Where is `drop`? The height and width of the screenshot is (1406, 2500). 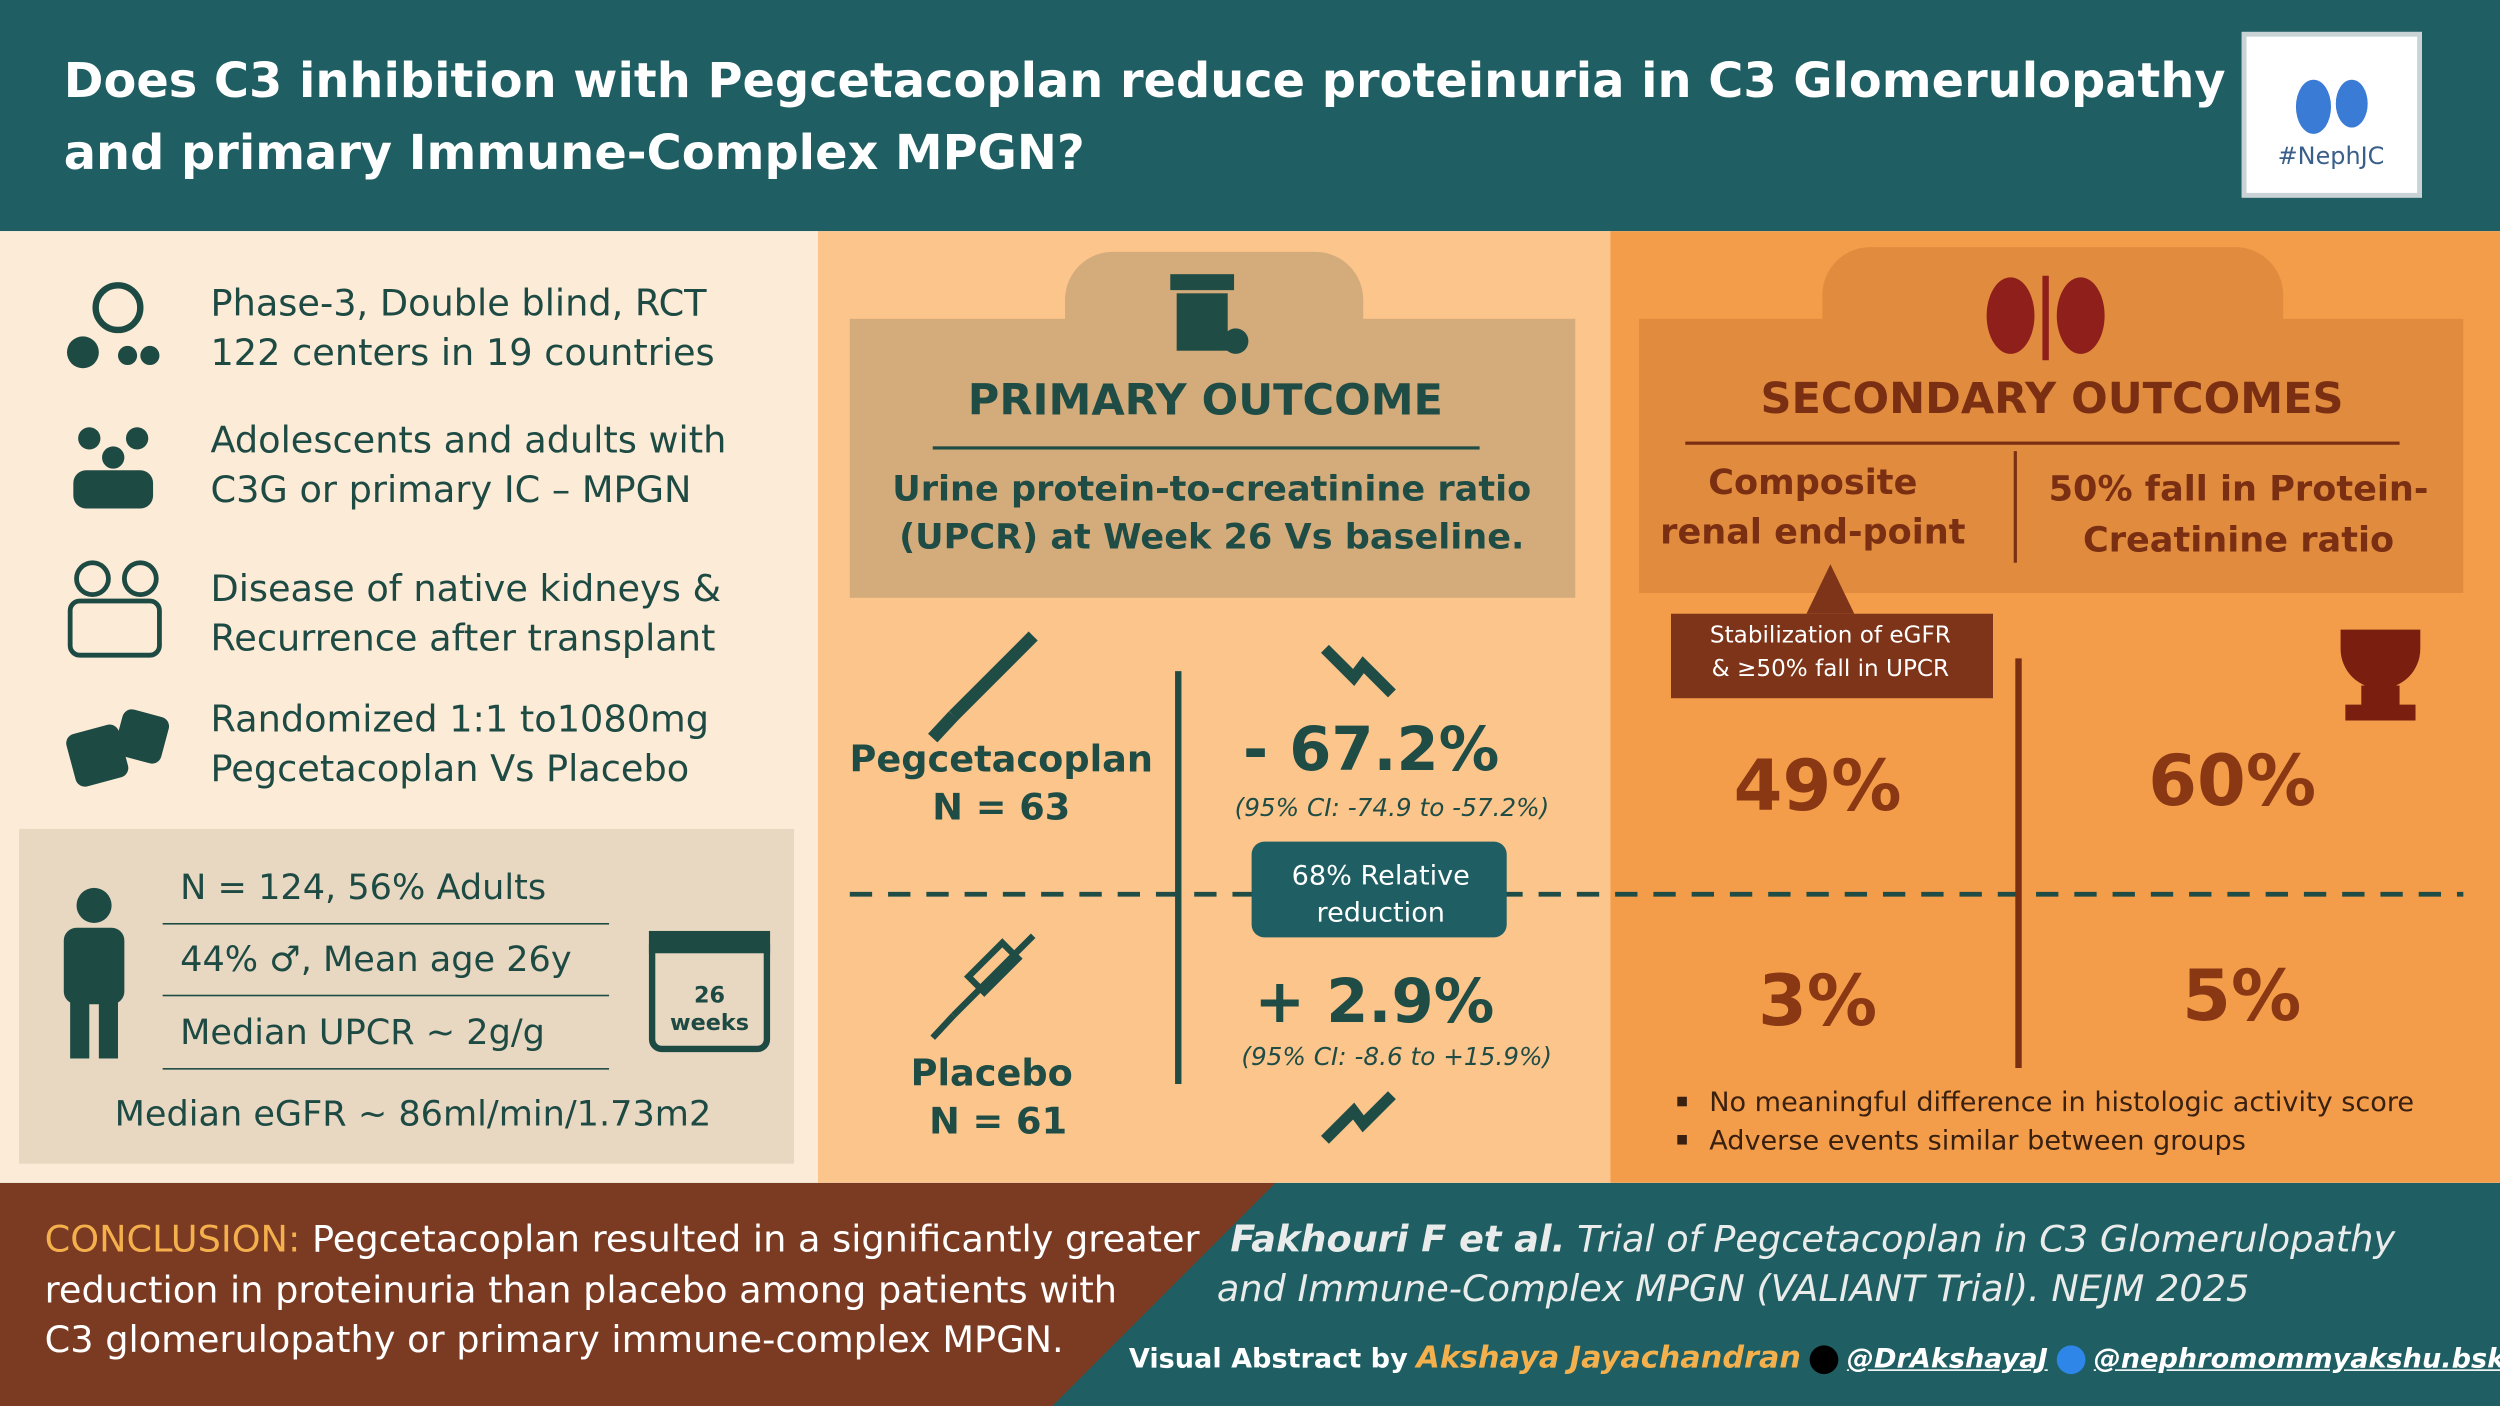 drop is located at coordinates (1235, 341).